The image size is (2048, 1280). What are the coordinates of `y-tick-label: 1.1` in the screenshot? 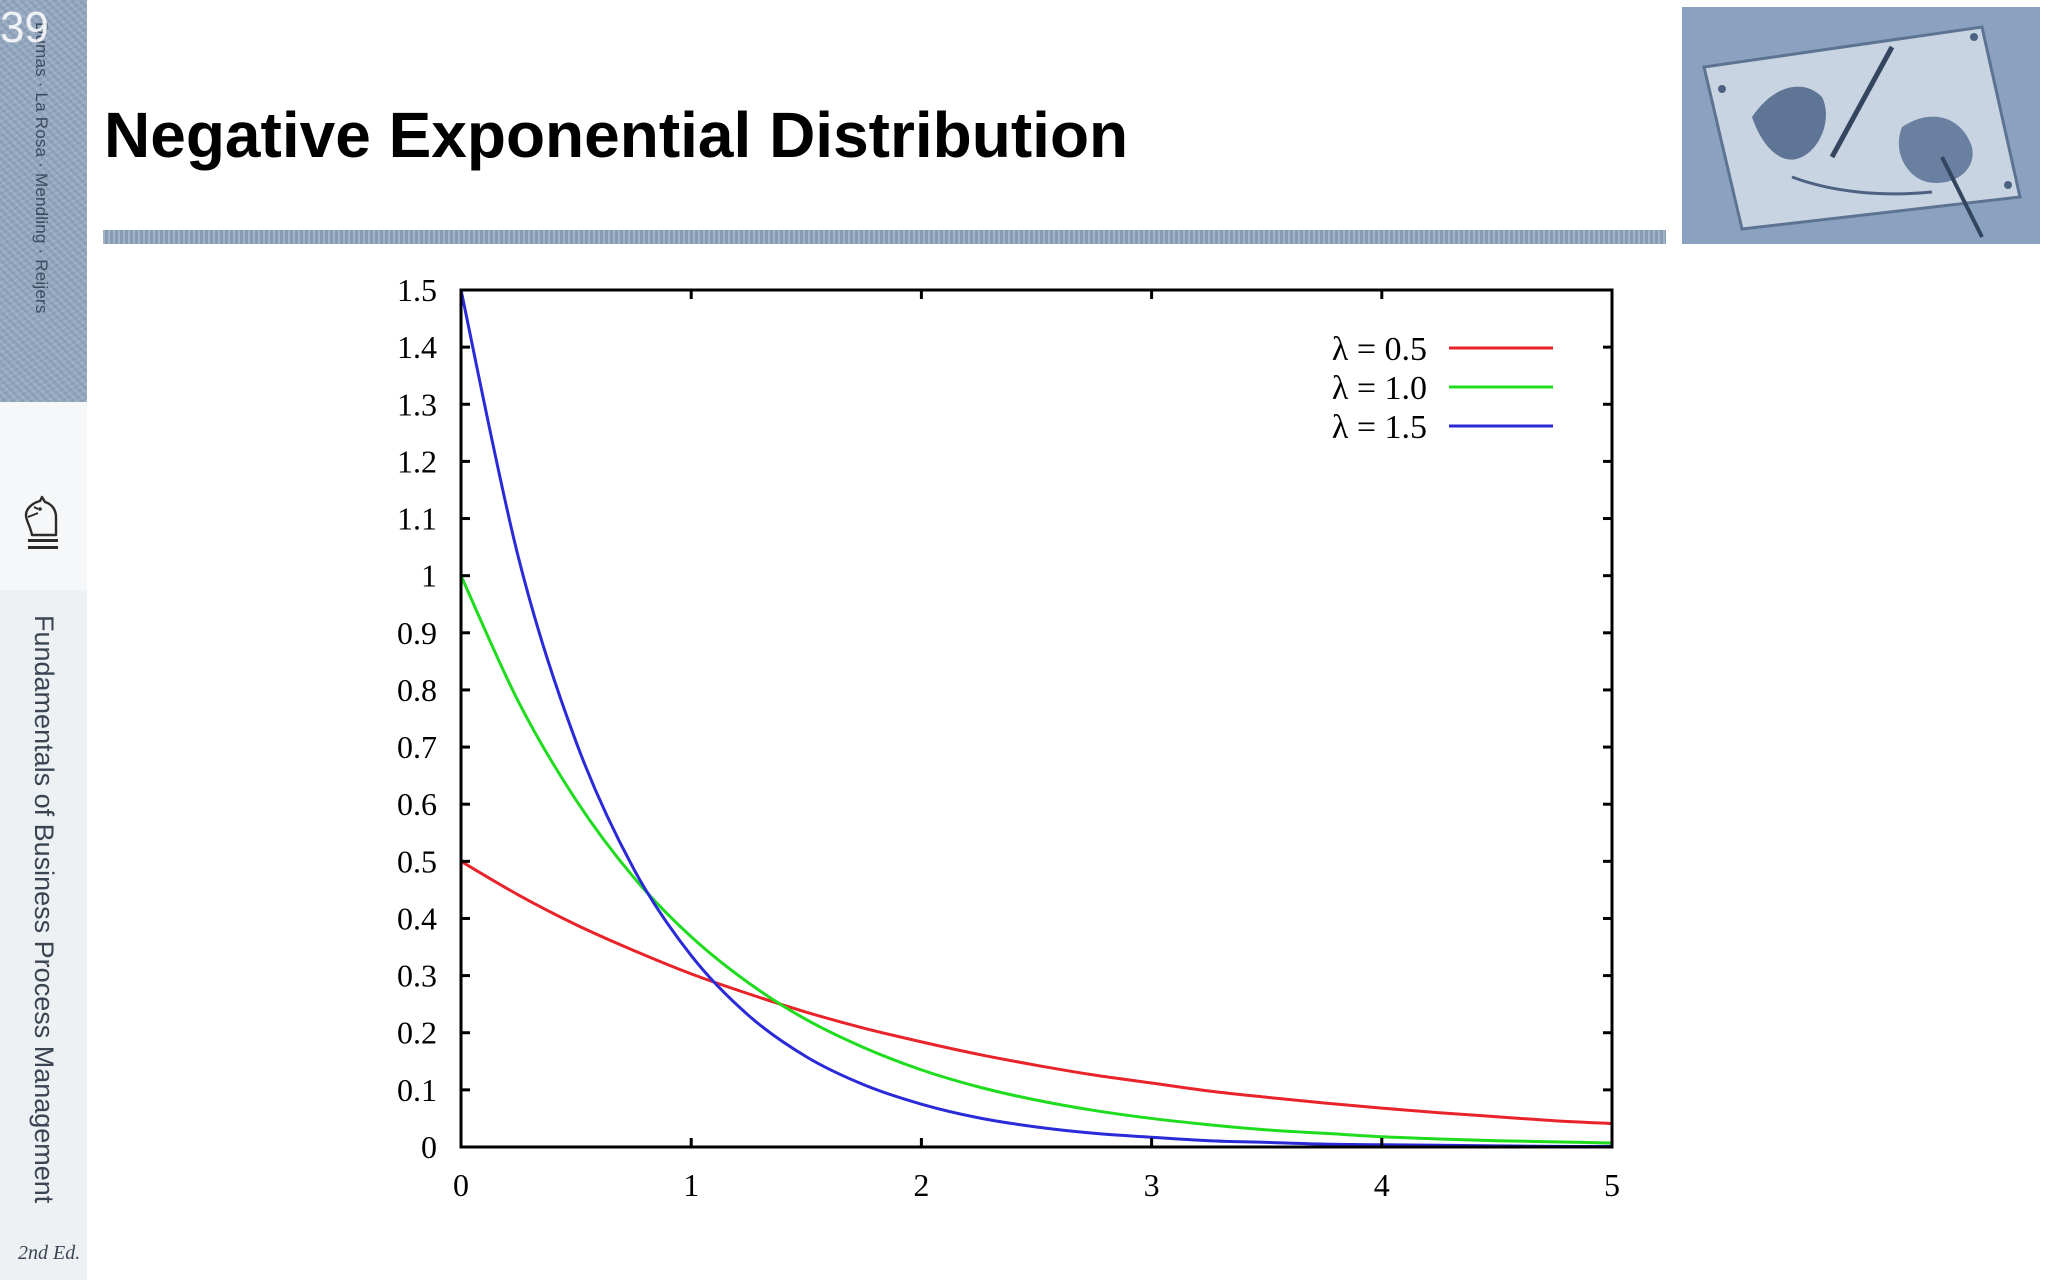 It's located at (417, 519).